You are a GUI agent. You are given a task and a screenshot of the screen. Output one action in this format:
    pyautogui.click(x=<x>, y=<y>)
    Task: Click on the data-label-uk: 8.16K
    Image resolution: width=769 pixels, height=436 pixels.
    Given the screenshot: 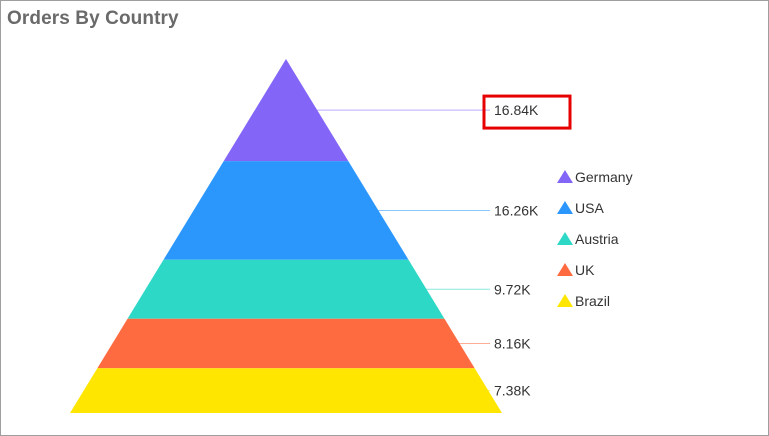 What is the action you would take?
    pyautogui.click(x=512, y=343)
    